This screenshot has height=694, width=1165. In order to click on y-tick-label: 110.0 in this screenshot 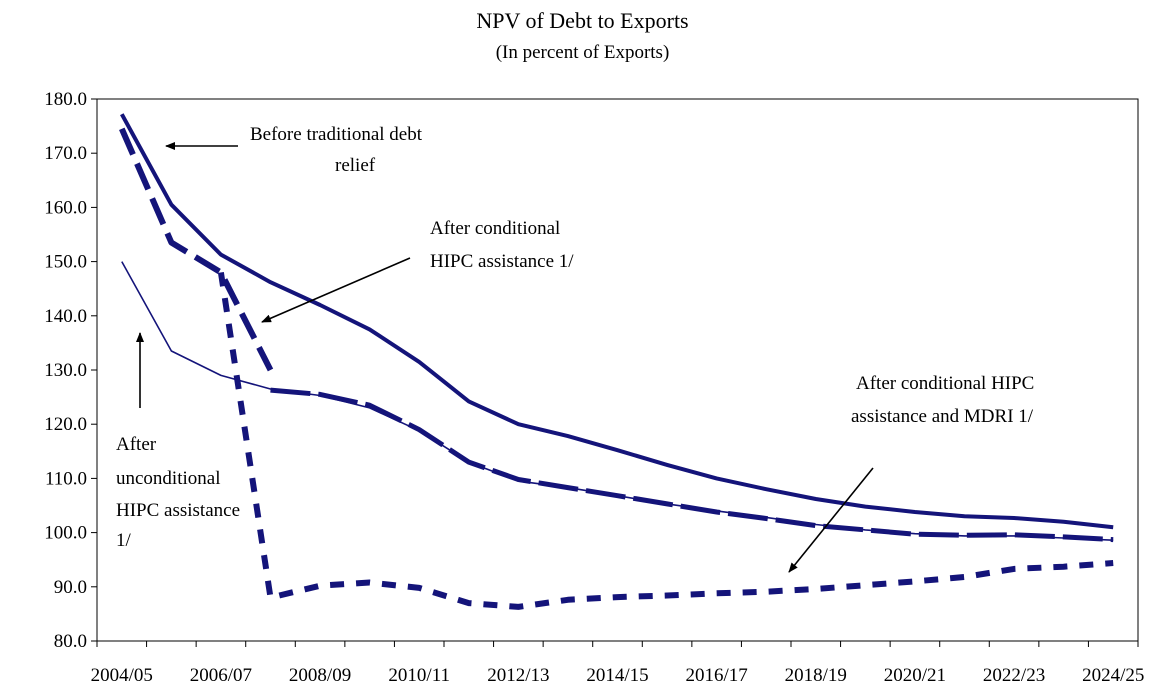, I will do `click(66, 478)`.